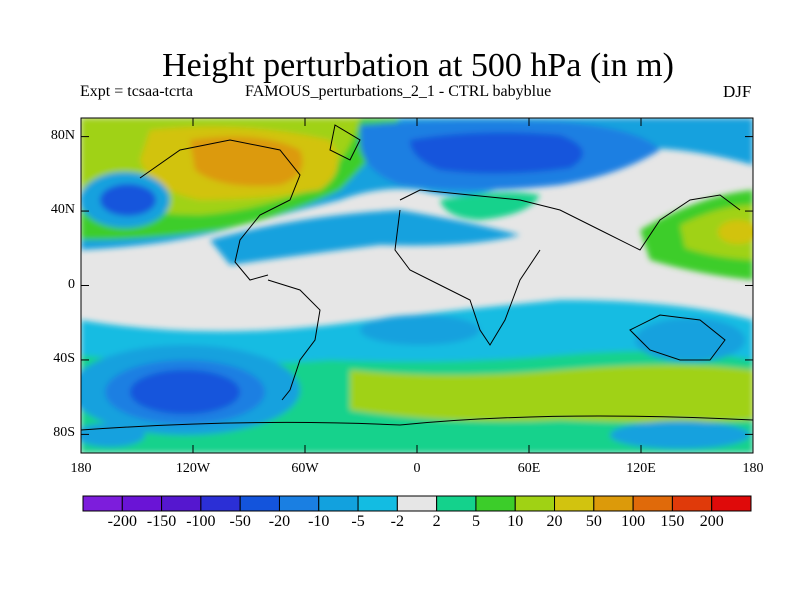 This screenshot has width=800, height=600. Describe the element at coordinates (62, 210) in the screenshot. I see `y-tick-label: 40N` at that location.